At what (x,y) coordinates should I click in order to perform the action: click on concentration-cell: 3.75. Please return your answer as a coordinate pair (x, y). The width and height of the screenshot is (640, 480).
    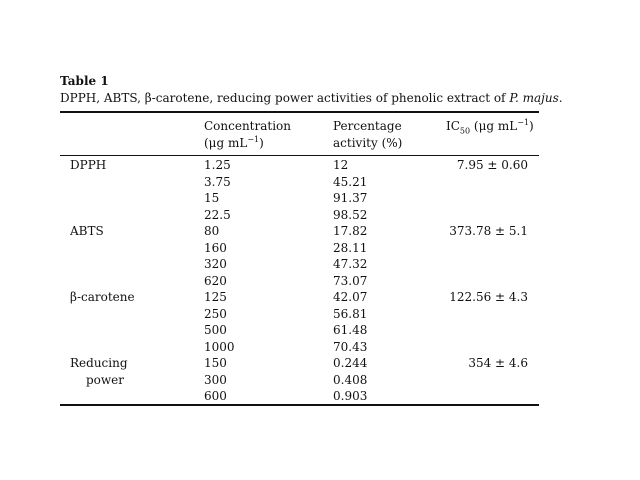
    Looking at the image, I should click on (217, 181).